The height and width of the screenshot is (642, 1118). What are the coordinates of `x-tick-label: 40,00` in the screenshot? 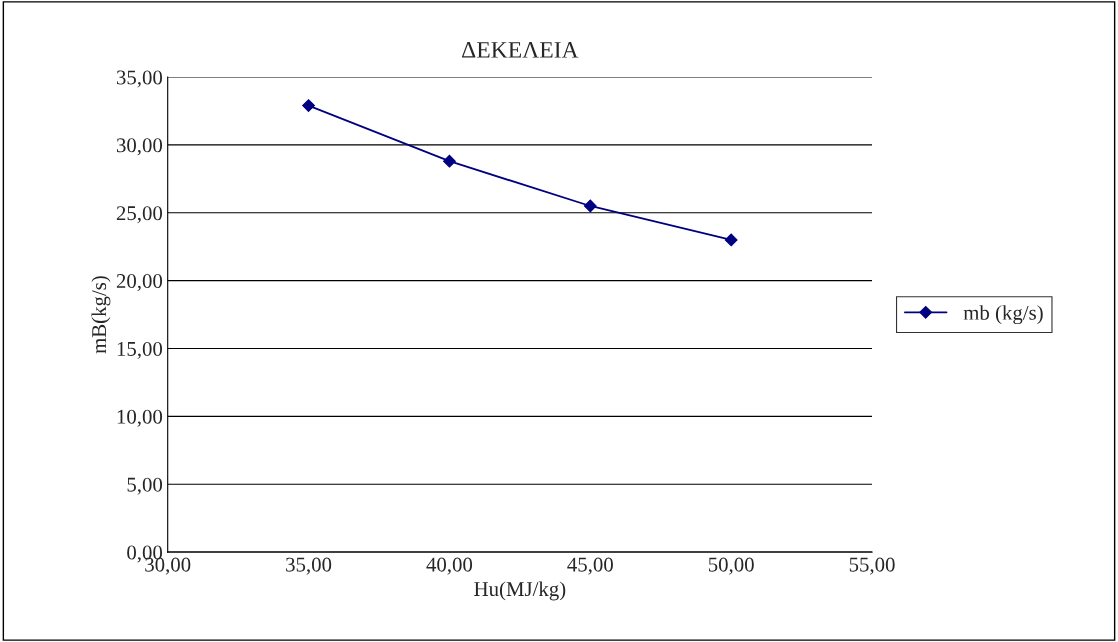 It's located at (449, 566).